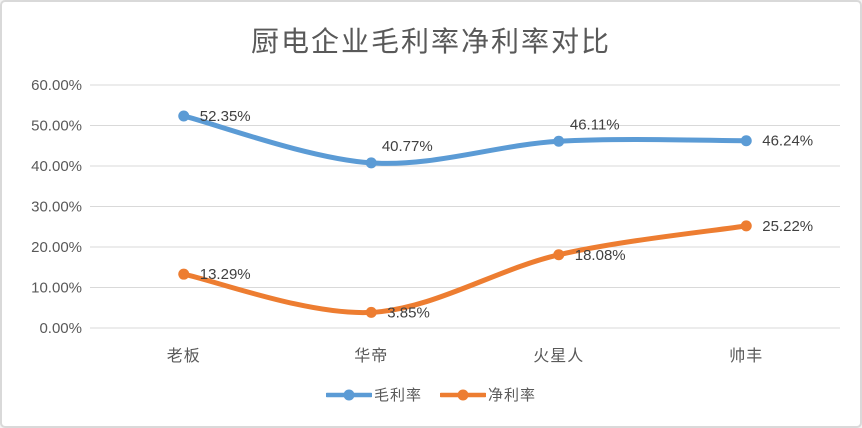  I want to click on y-axis-tick-label: 60.00%, so click(56, 85).